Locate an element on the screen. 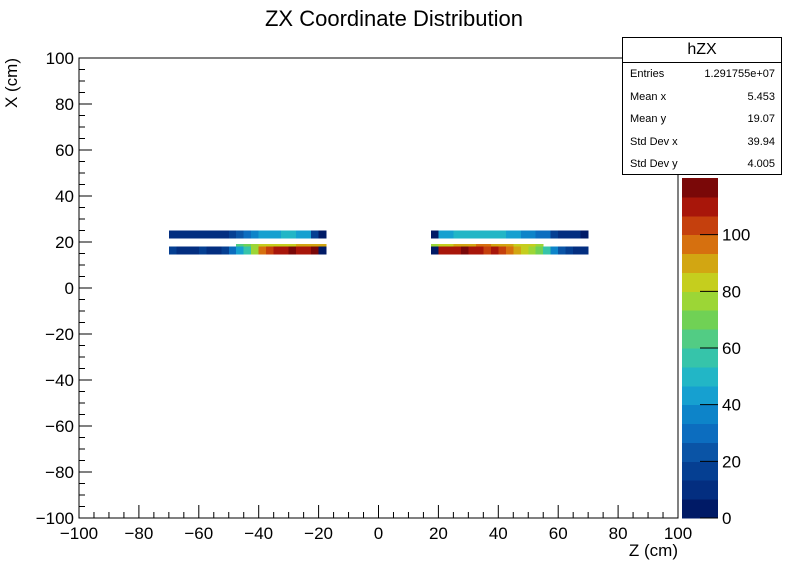 The image size is (798, 576). x-tick-label: 0 is located at coordinates (378, 533).